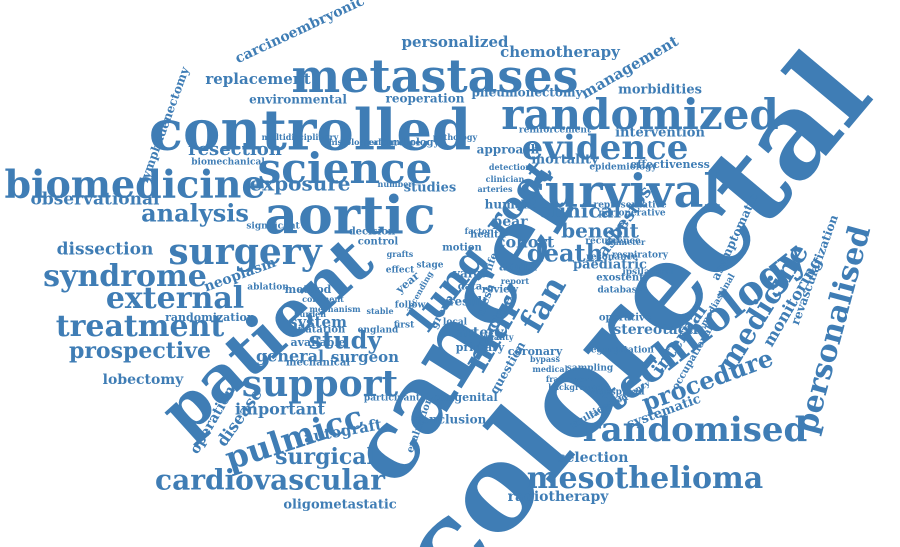  I want to click on cloud-word-mechanism: mechanism, so click(335, 309).